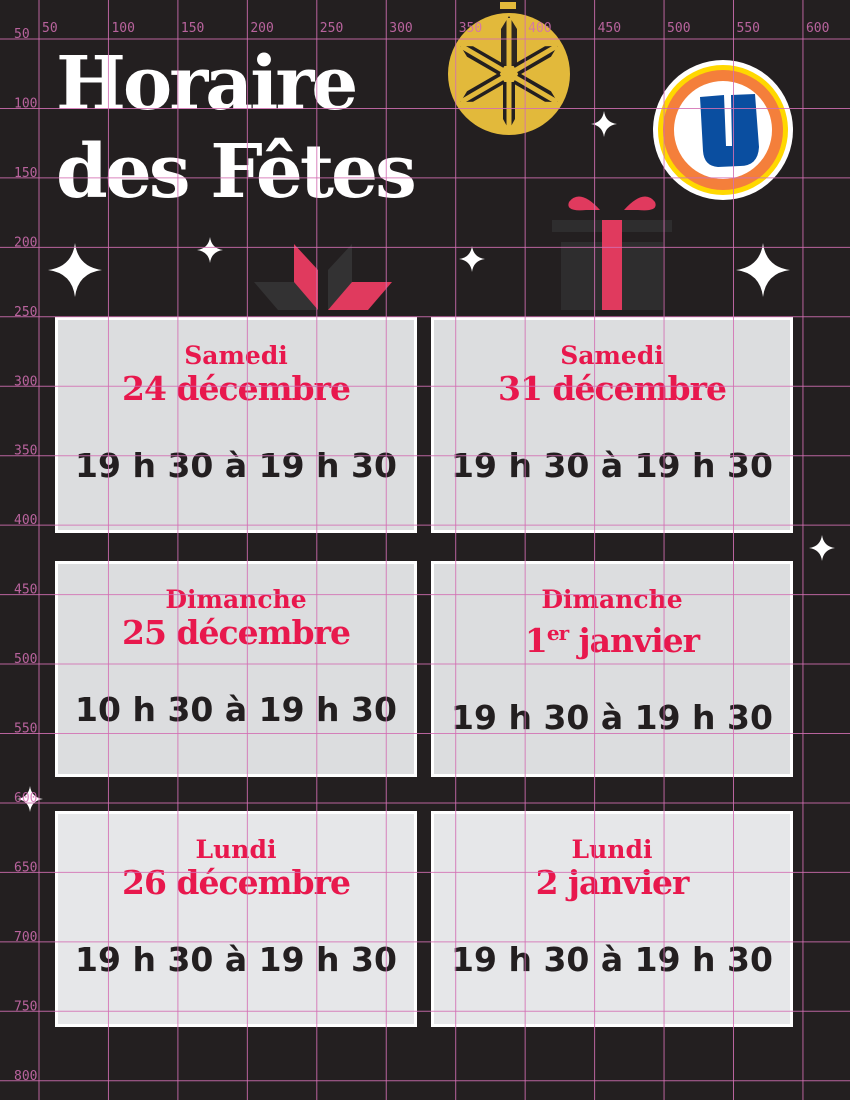 This screenshot has height=1100, width=850. Describe the element at coordinates (236, 388) in the screenshot. I see `date-label: 24 décembre` at that location.